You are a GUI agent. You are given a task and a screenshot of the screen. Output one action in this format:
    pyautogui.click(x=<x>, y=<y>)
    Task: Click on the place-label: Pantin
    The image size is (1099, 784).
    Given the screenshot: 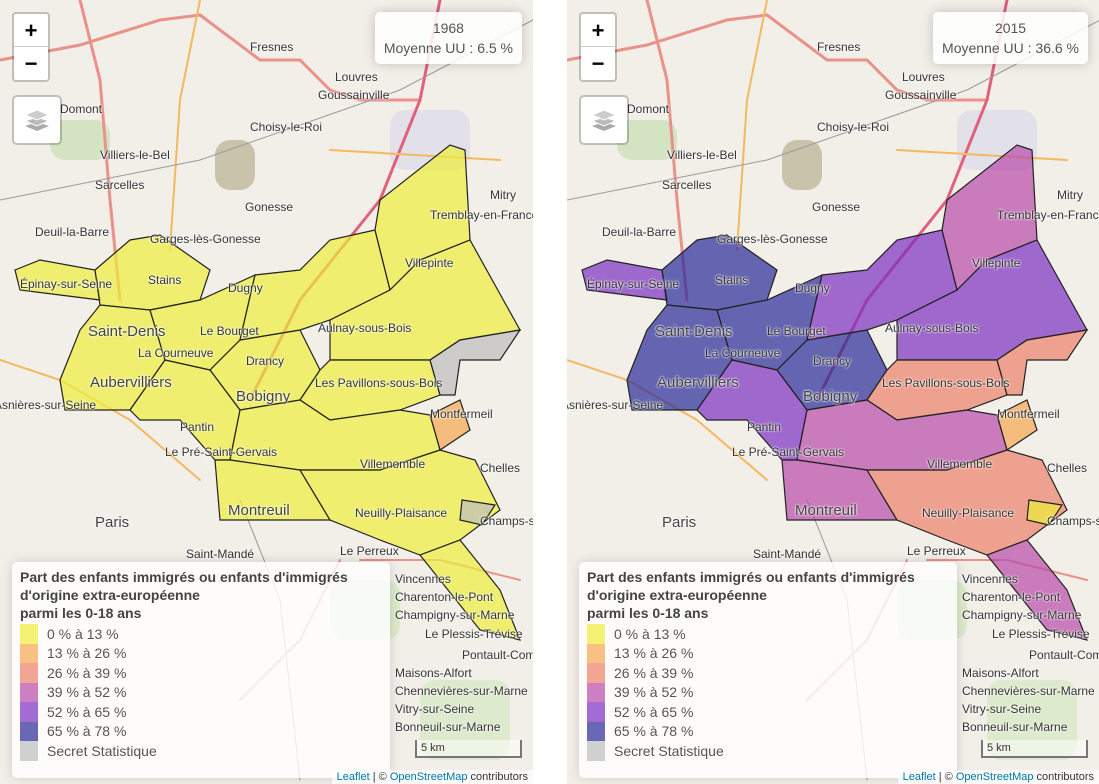 What is the action you would take?
    pyautogui.click(x=764, y=427)
    